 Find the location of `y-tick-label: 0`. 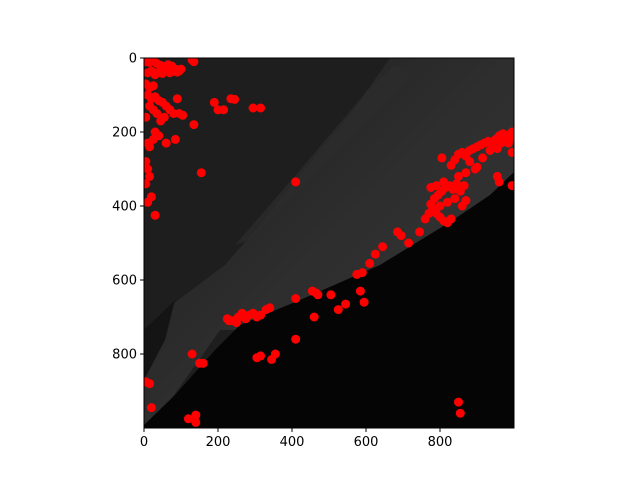

y-tick-label: 0 is located at coordinates (133, 59).